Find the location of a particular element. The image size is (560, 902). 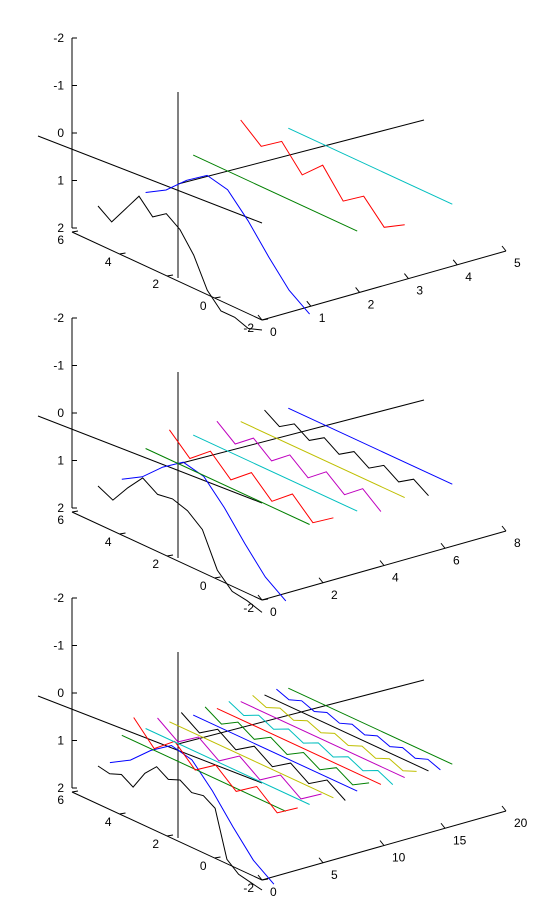

x-tick-label: 20 is located at coordinates (521, 823).